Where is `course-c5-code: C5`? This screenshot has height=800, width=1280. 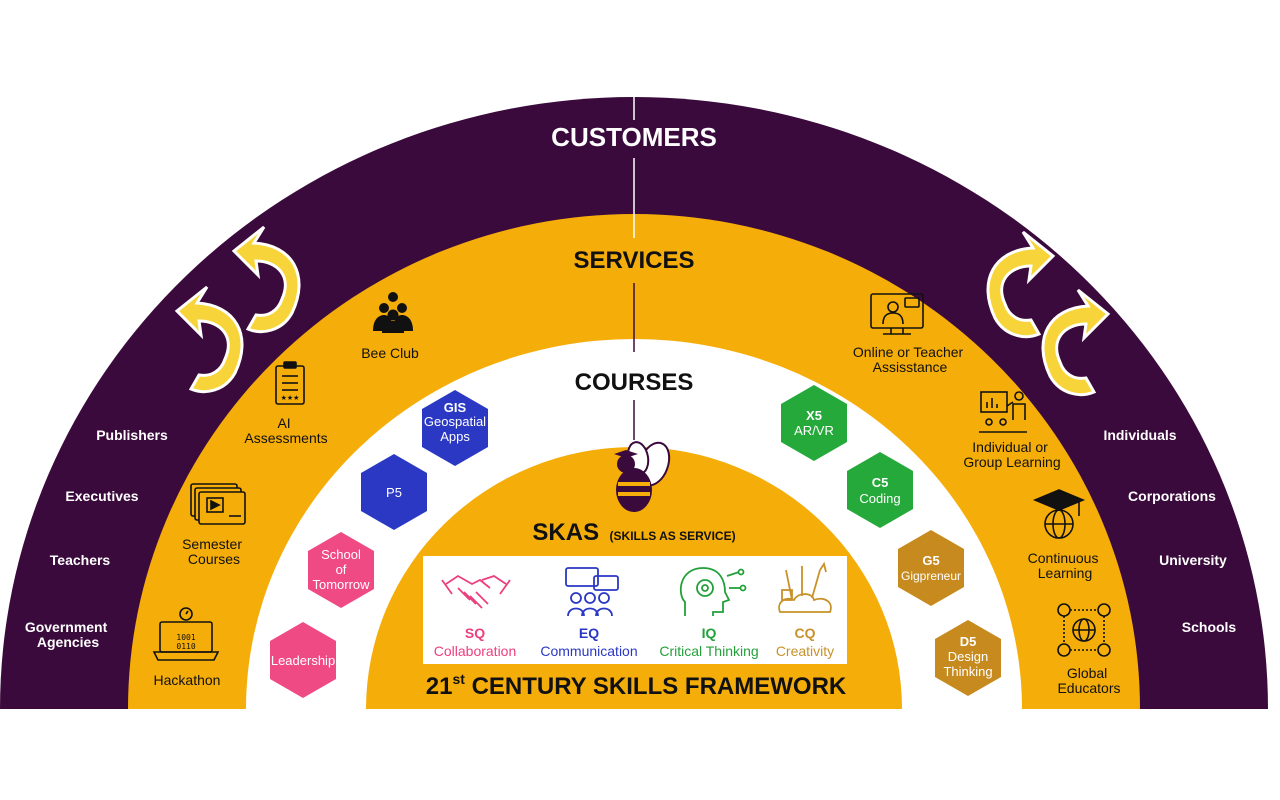 course-c5-code: C5 is located at coordinates (880, 482).